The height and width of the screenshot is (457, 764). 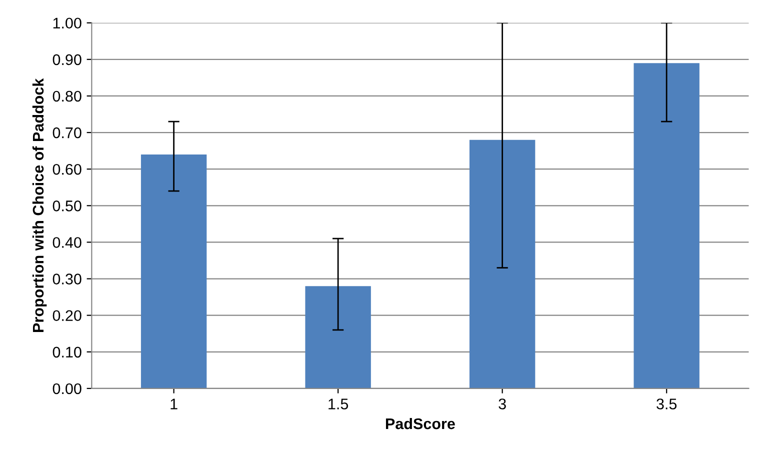 What do you see at coordinates (67, 23) in the screenshot?
I see `y-tick-label: 1.00` at bounding box center [67, 23].